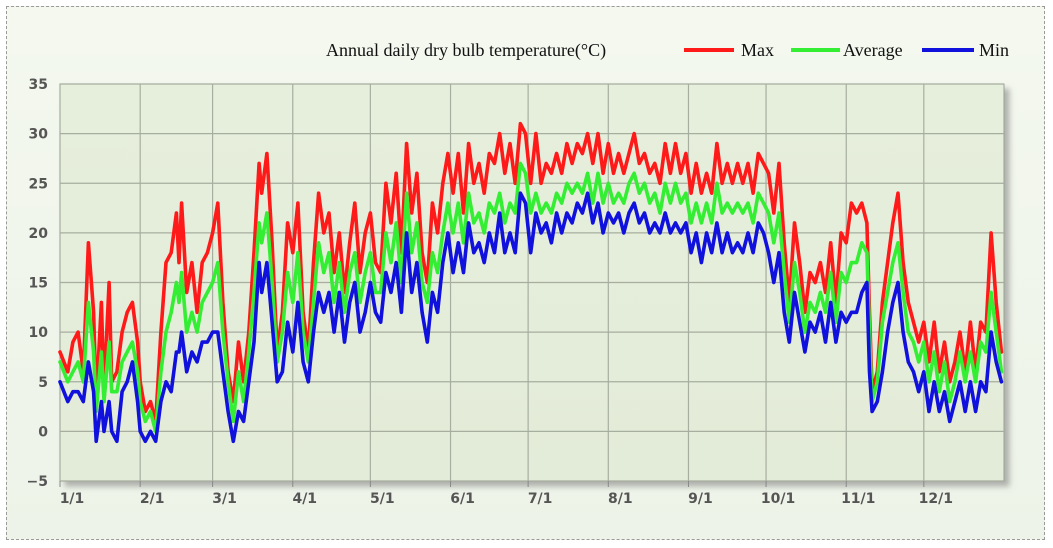 The image size is (1053, 548). Describe the element at coordinates (38, 85) in the screenshot. I see `y-tick-label: 35` at that location.